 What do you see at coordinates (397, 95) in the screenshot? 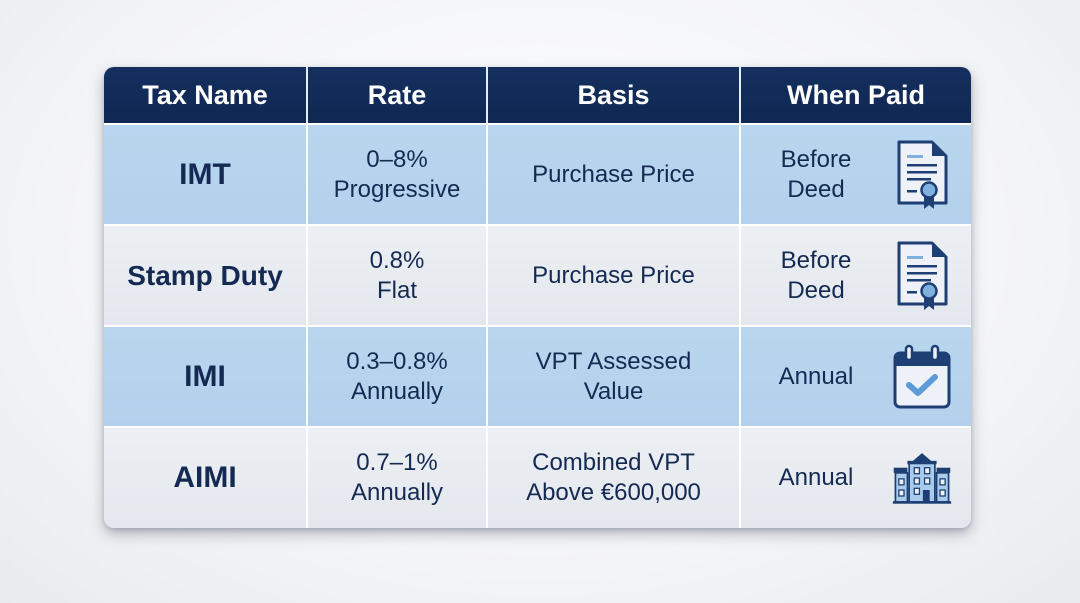
I see `header-rate: Rate` at bounding box center [397, 95].